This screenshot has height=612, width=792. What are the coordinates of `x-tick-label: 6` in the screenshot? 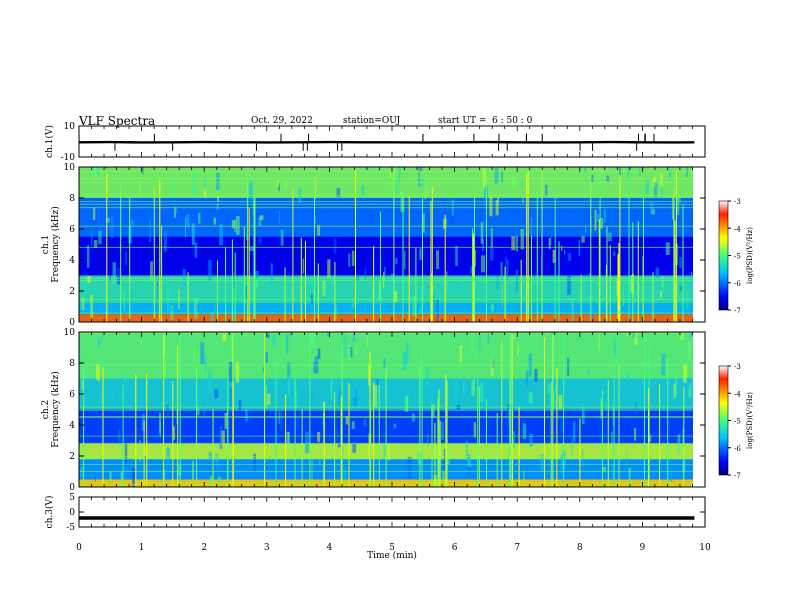 It's located at (455, 548).